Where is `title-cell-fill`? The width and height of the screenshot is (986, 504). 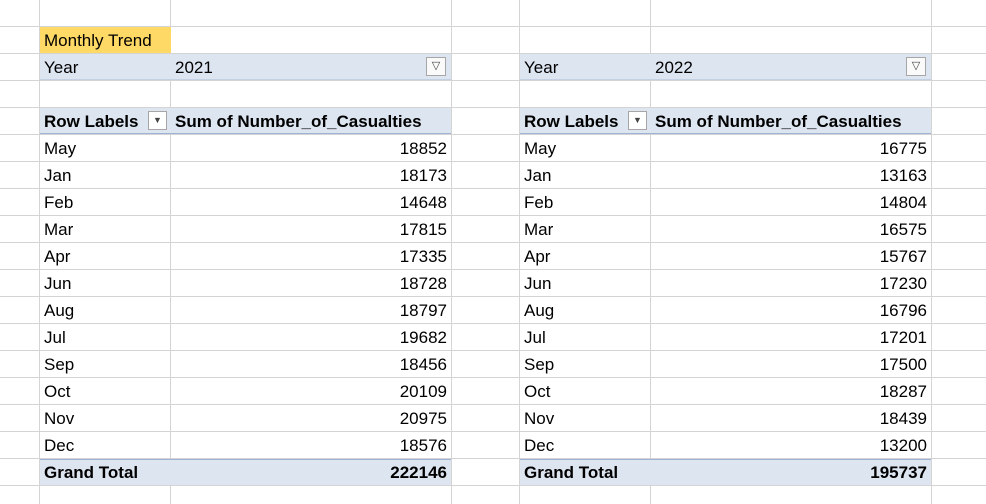
title-cell-fill is located at coordinates (105, 40).